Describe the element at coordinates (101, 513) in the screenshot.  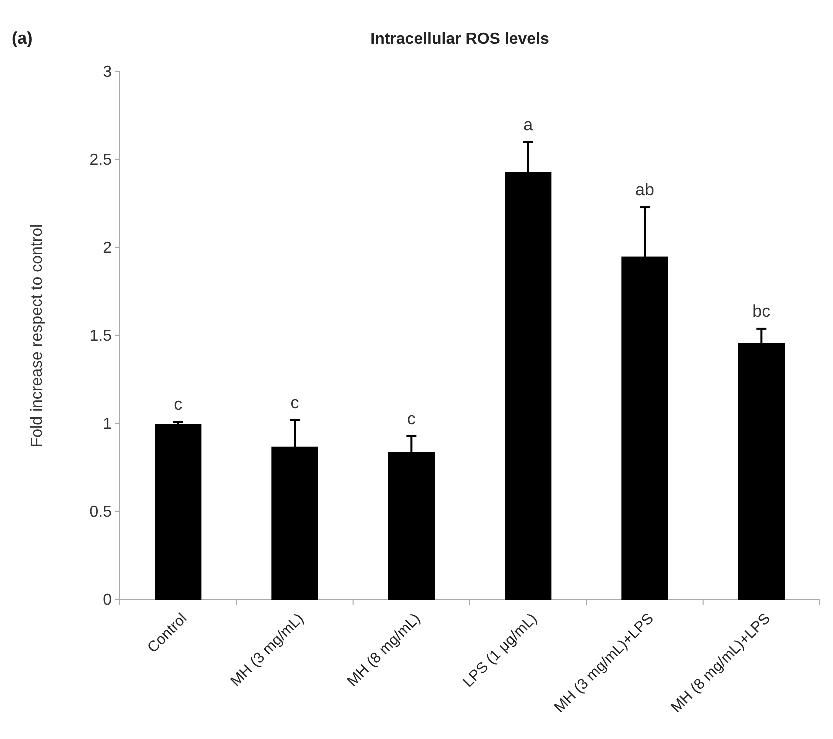
I see `y-tick-label: 0.5` at that location.